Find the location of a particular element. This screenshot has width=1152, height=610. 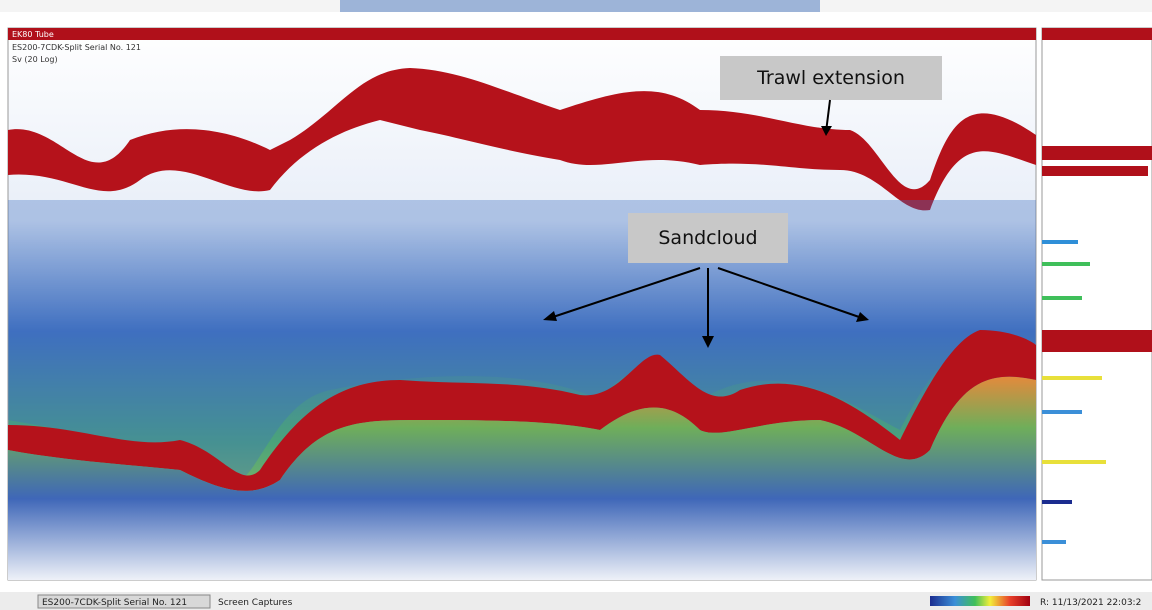

status-timestamp: R: 11/13/2021 22:03:2 is located at coordinates (1090, 603).